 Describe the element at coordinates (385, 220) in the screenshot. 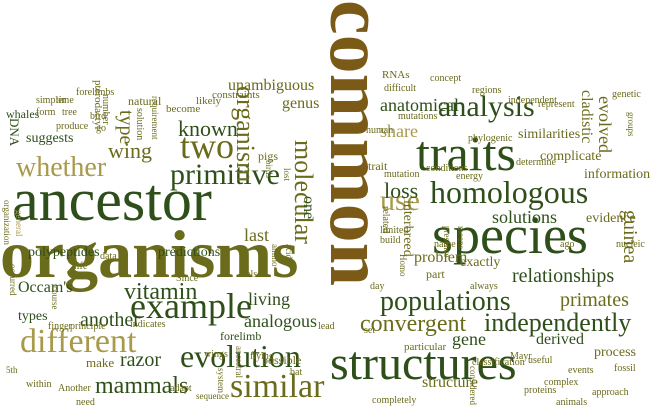

I see `word-related: related` at that location.